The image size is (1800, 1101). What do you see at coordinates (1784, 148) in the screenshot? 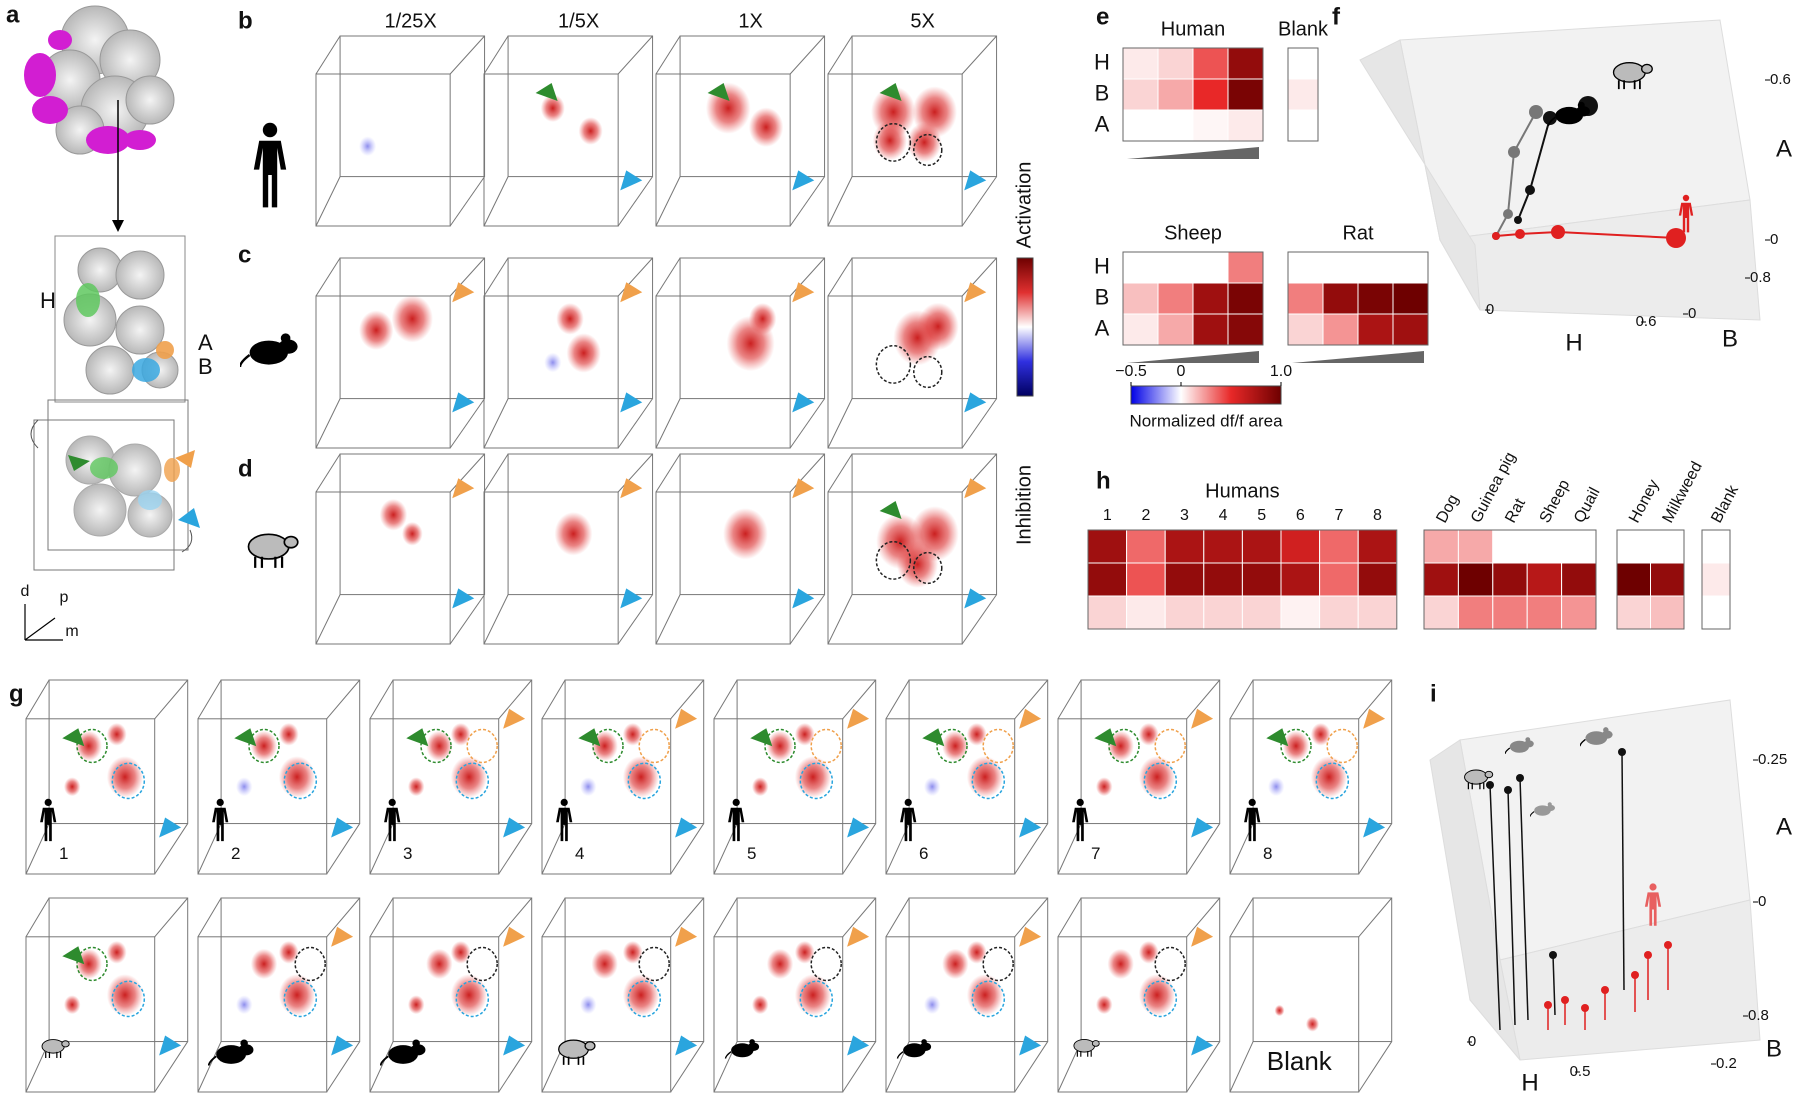
I see `axis-title: A` at bounding box center [1784, 148].